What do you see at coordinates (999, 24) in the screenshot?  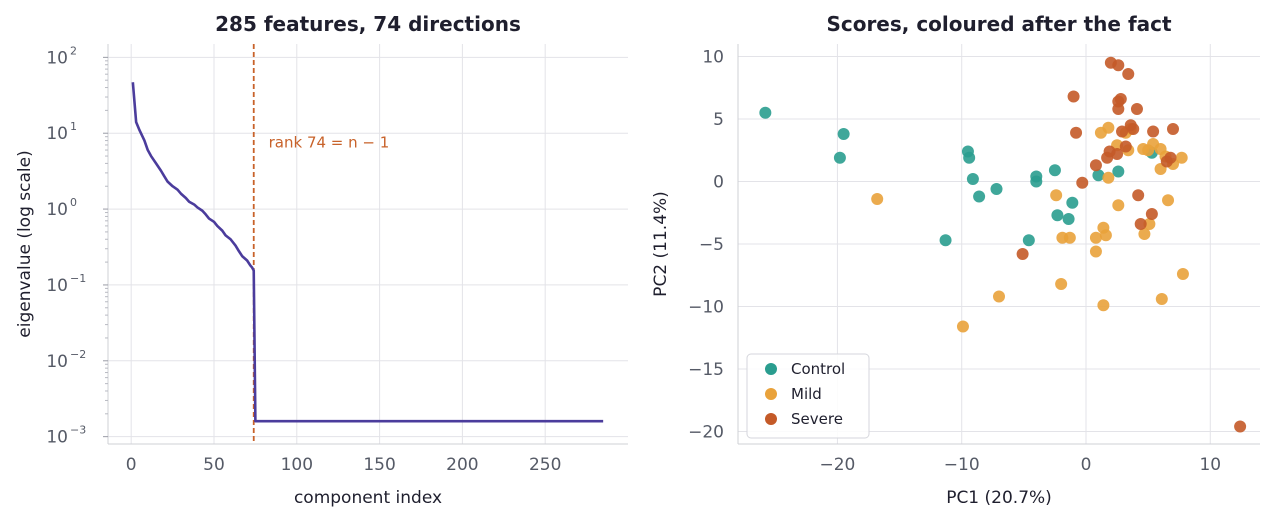 I see `right-chart-title: Scores, coloured after the fact` at bounding box center [999, 24].